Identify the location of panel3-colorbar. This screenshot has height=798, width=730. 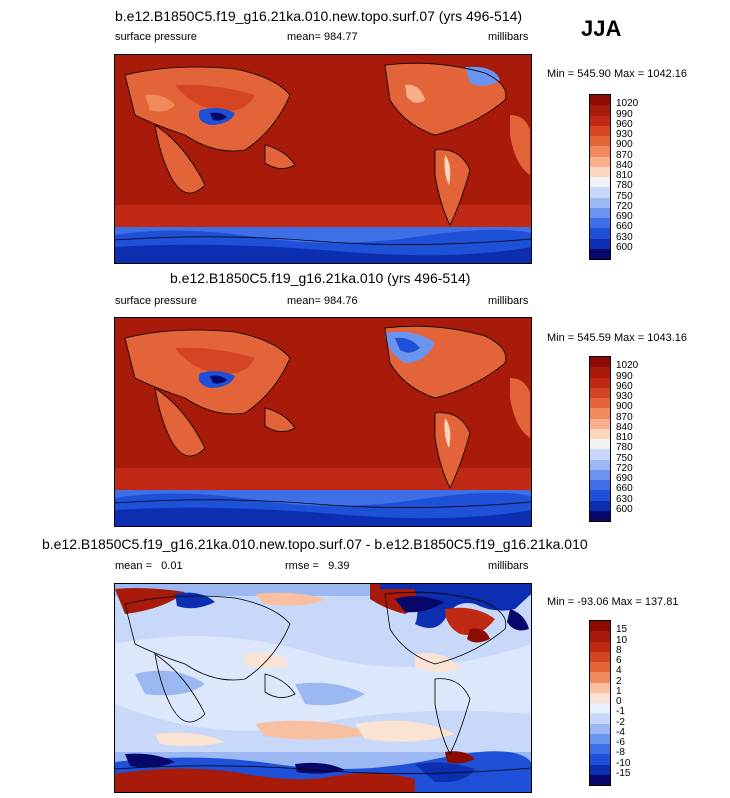
(600, 703).